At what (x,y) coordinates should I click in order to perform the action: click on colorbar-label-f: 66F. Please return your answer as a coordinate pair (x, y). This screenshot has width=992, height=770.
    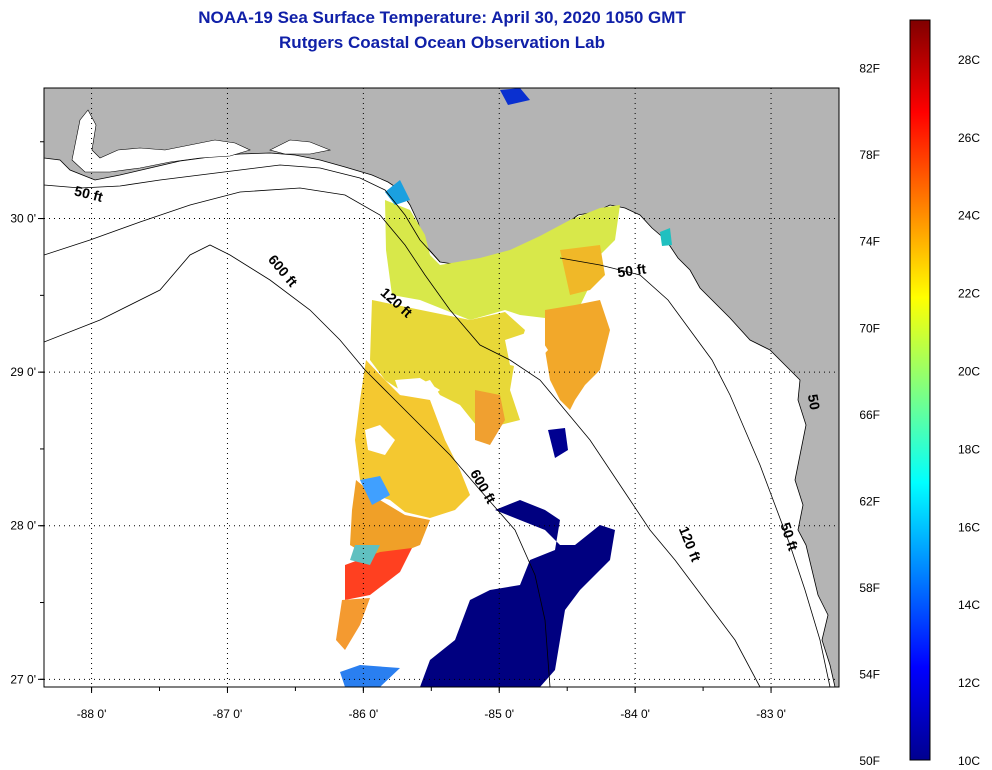
    Looking at the image, I should click on (869, 415).